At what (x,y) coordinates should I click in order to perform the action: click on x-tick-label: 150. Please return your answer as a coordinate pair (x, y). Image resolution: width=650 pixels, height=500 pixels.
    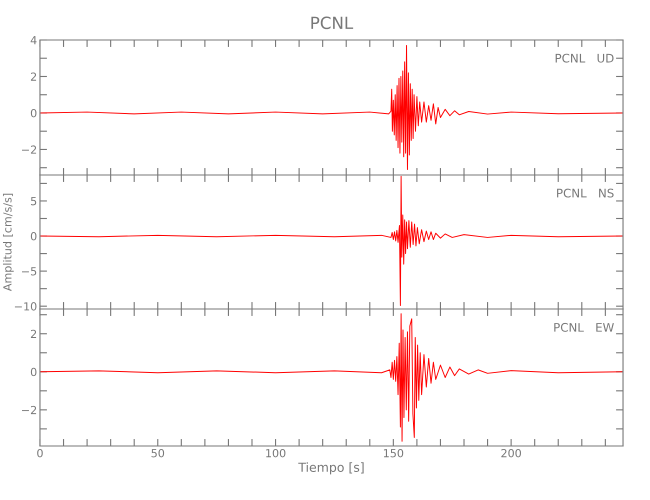
    Looking at the image, I should click on (394, 453).